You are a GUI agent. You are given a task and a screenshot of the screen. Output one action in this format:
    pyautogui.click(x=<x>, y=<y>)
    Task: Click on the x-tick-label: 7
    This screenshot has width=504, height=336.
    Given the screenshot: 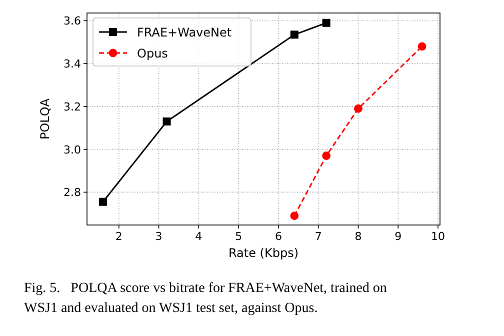 What is the action you would take?
    pyautogui.click(x=318, y=236)
    